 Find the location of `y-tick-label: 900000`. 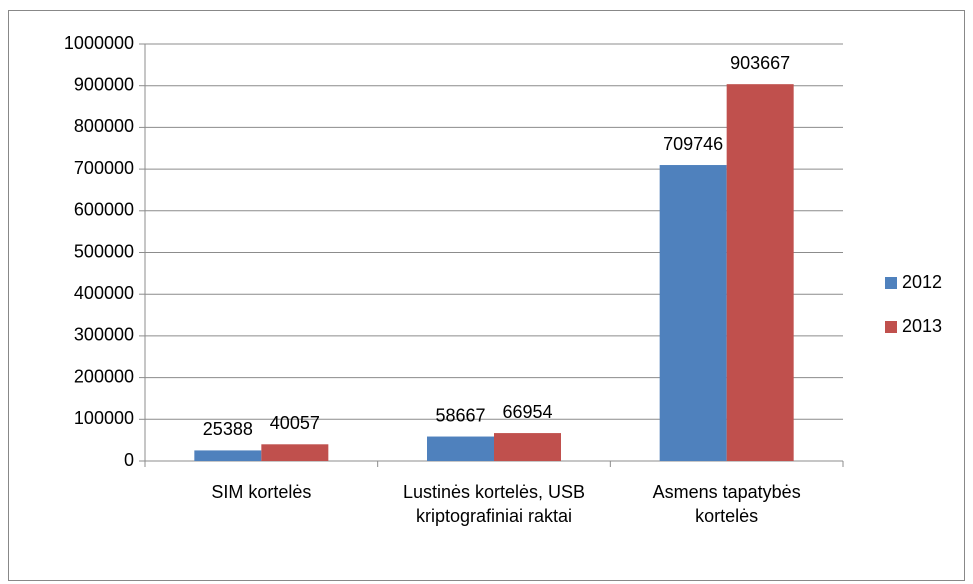

y-tick-label: 900000 is located at coordinates (104, 84).